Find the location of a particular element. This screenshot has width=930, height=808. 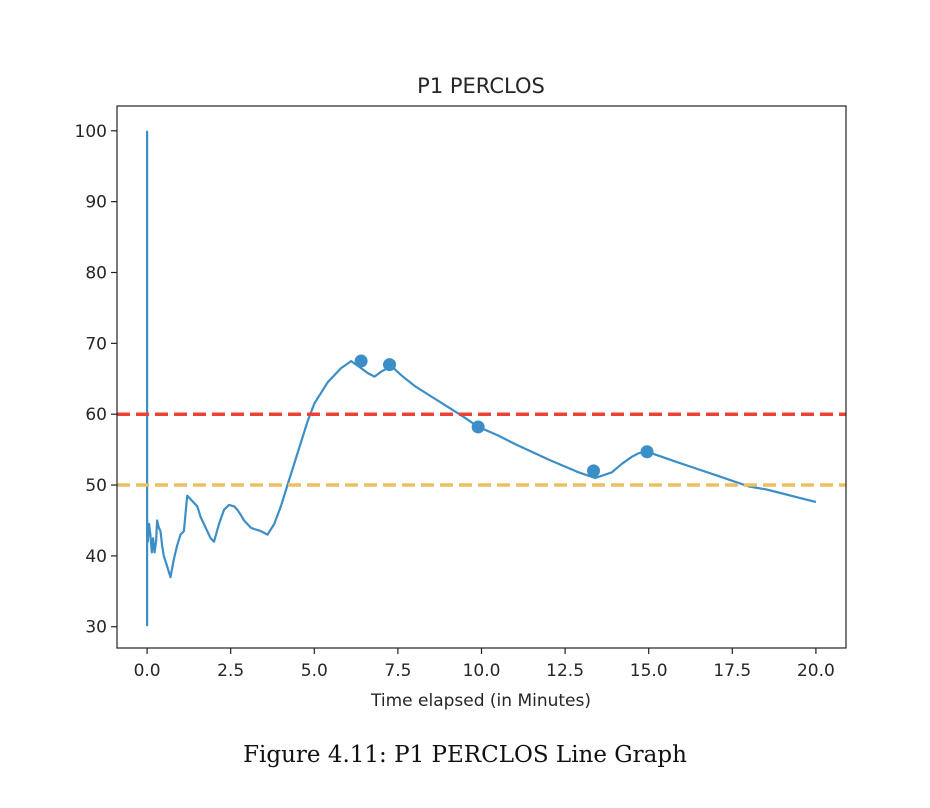

x-tick-label: 7.5 is located at coordinates (397, 671).